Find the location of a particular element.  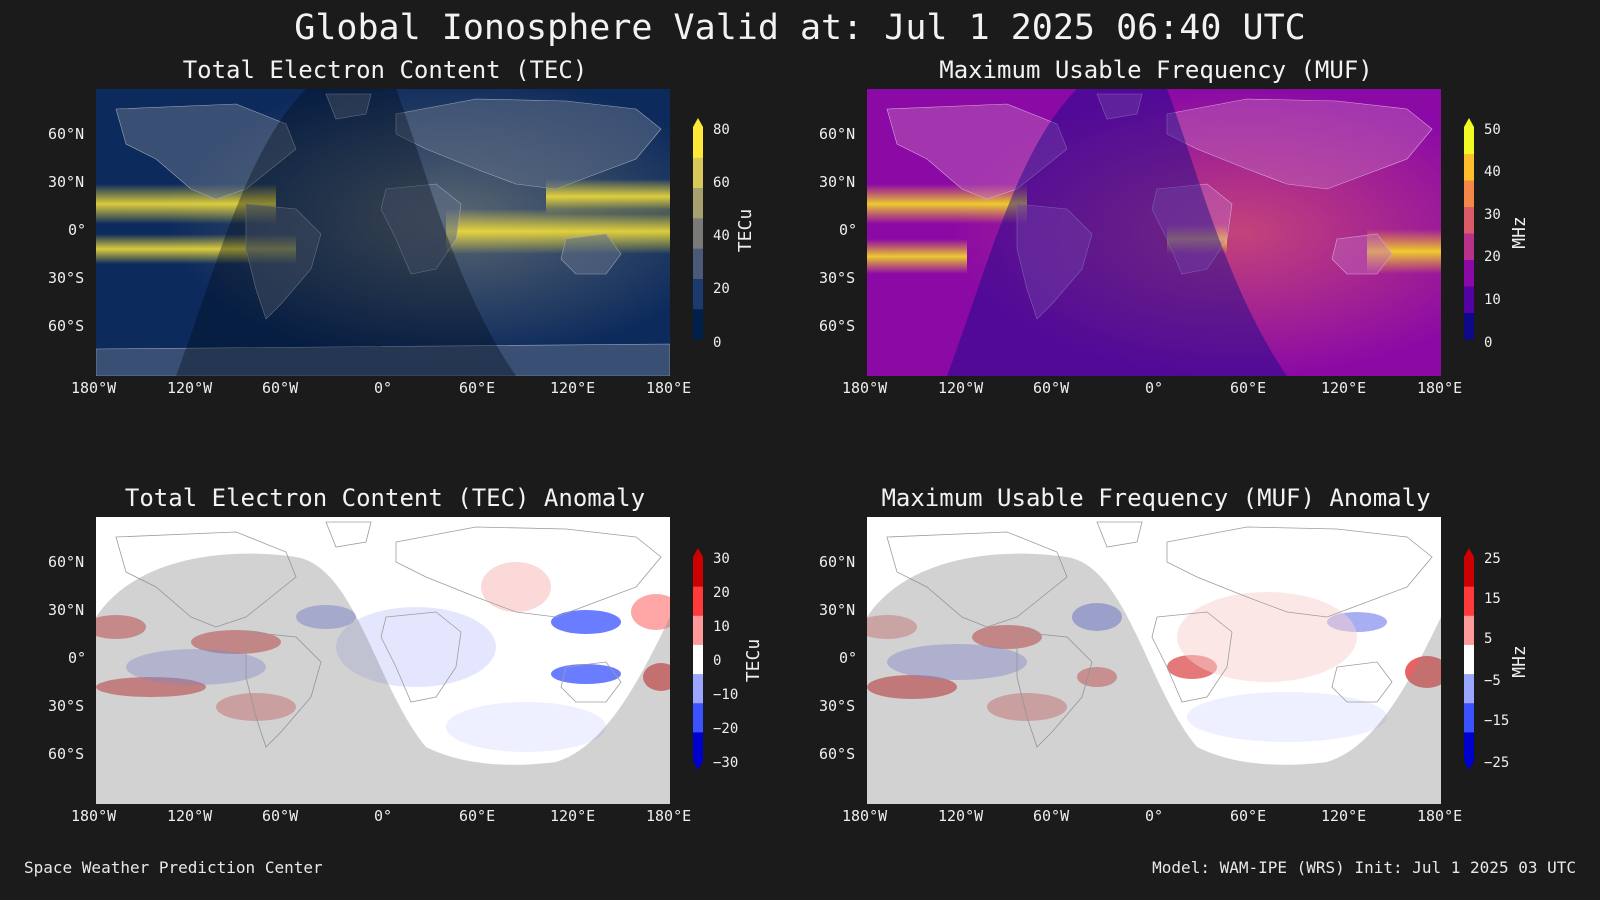

colorbar-label: TECu is located at coordinates (754, 660).